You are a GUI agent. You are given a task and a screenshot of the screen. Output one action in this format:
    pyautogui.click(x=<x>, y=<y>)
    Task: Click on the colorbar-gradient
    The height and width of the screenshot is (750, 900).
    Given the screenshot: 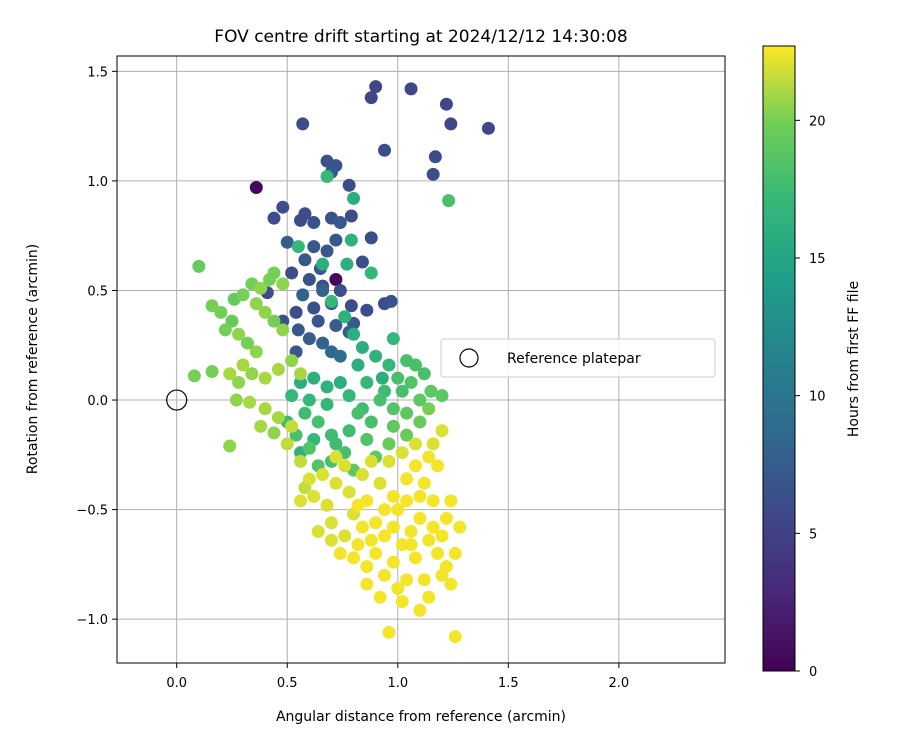 What is the action you would take?
    pyautogui.click(x=779, y=358)
    